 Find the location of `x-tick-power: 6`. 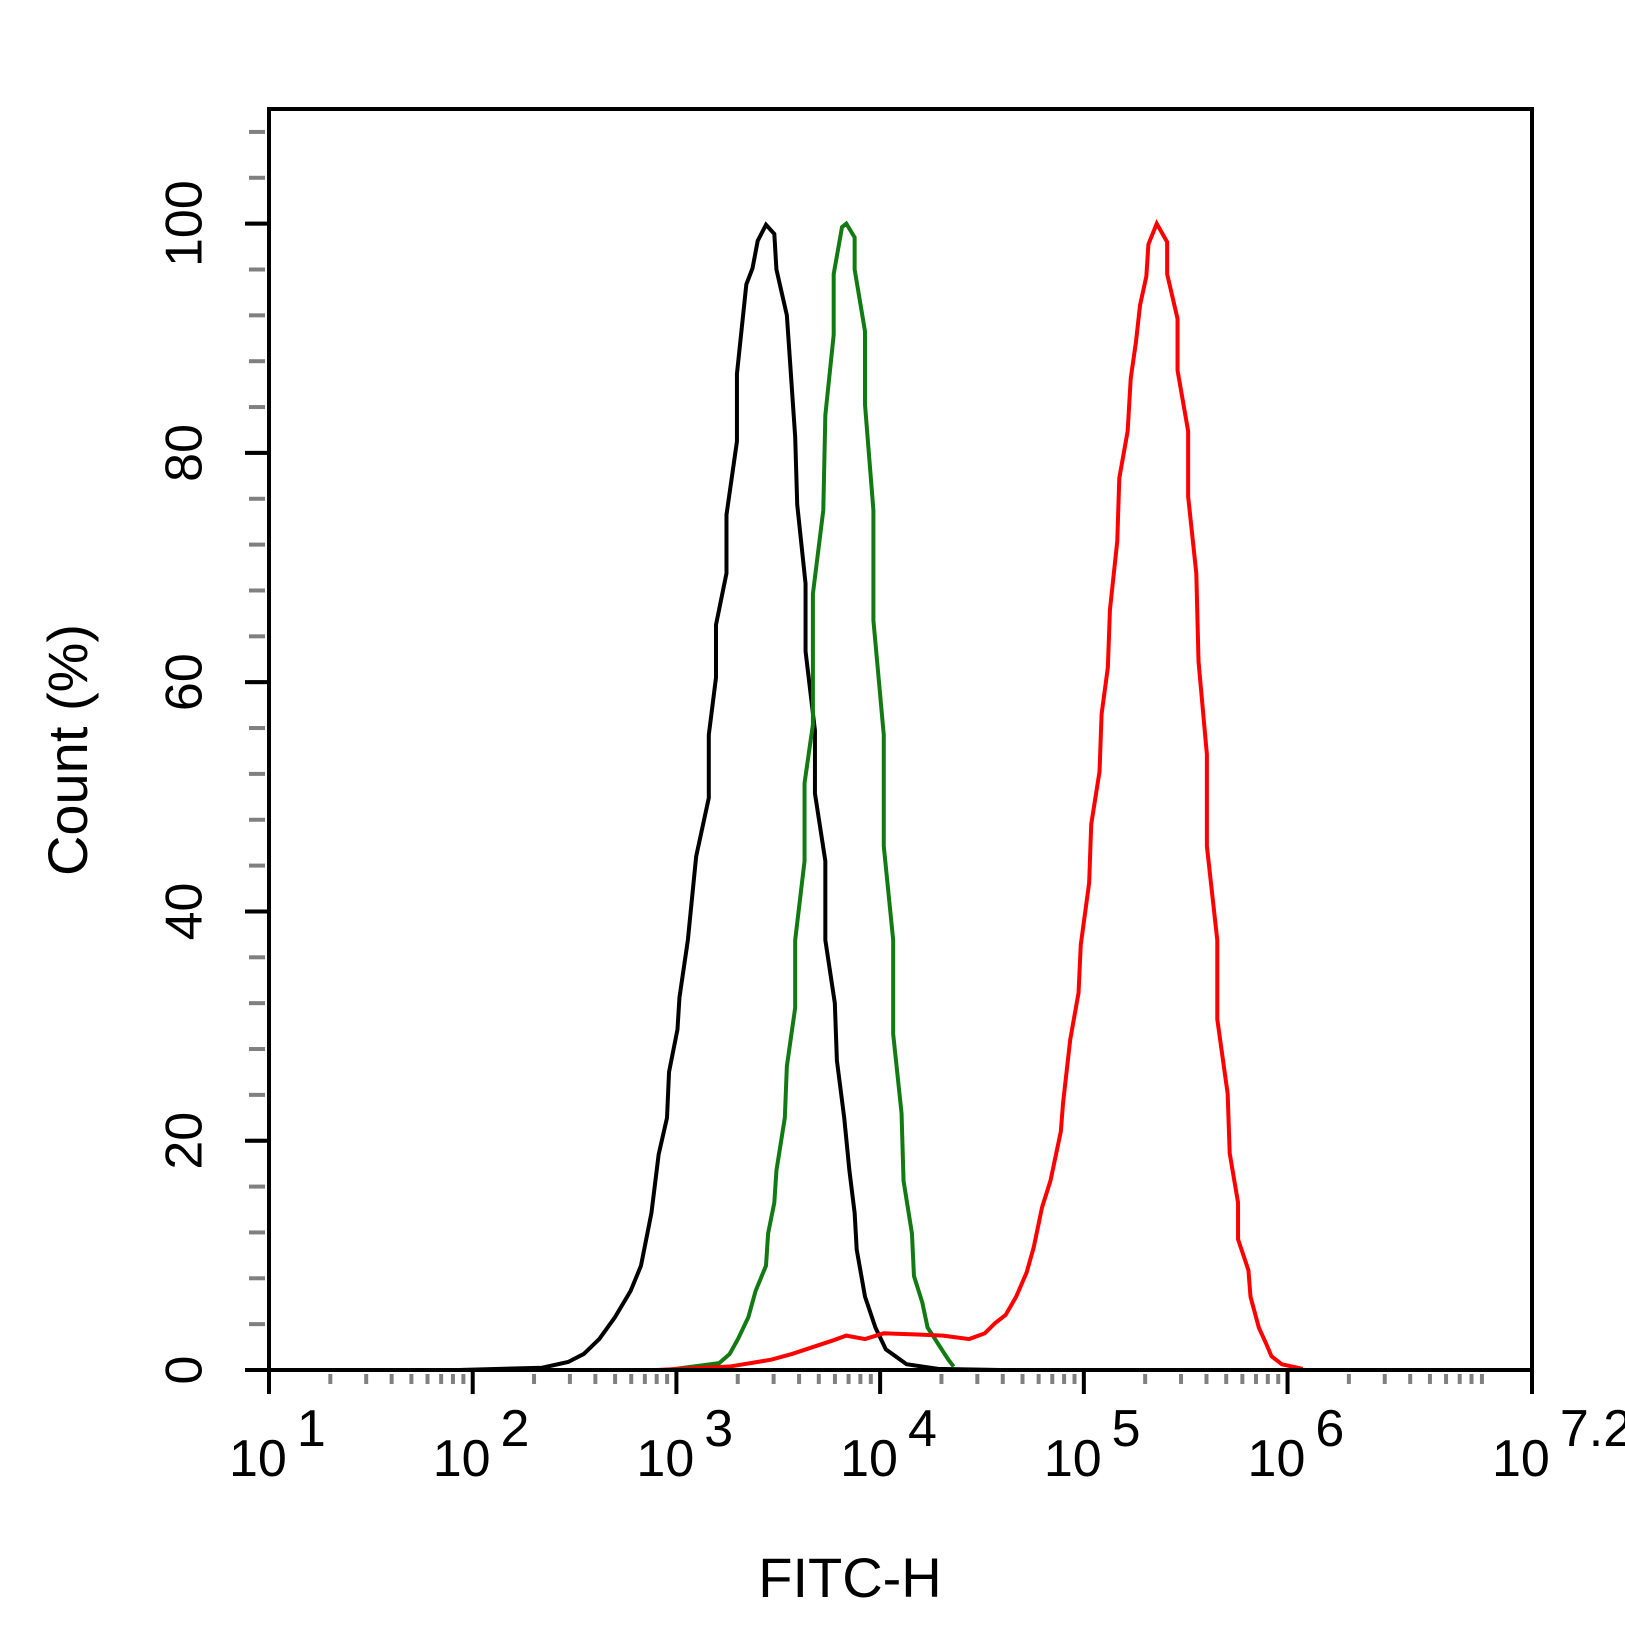

x-tick-power: 6 is located at coordinates (1329, 1429).